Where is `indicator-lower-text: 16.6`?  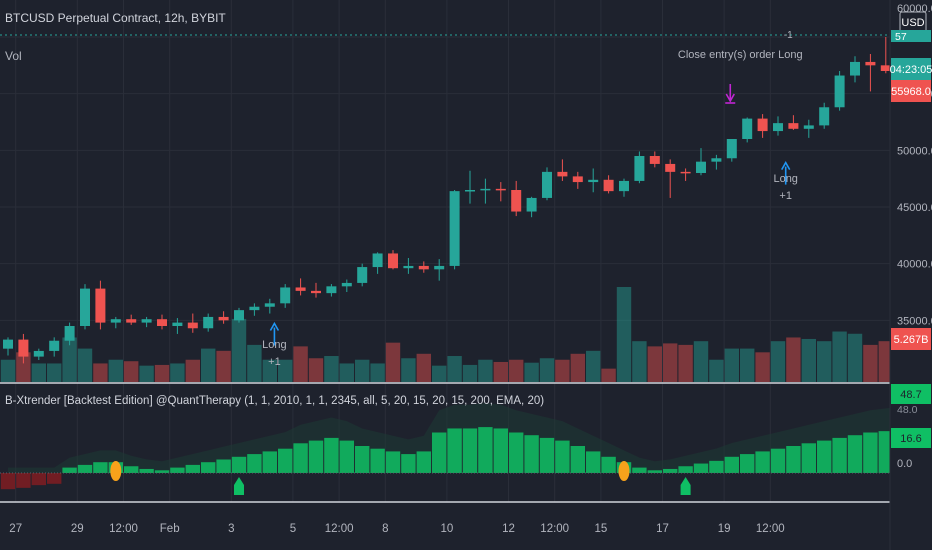 indicator-lower-text: 16.6 is located at coordinates (910, 439).